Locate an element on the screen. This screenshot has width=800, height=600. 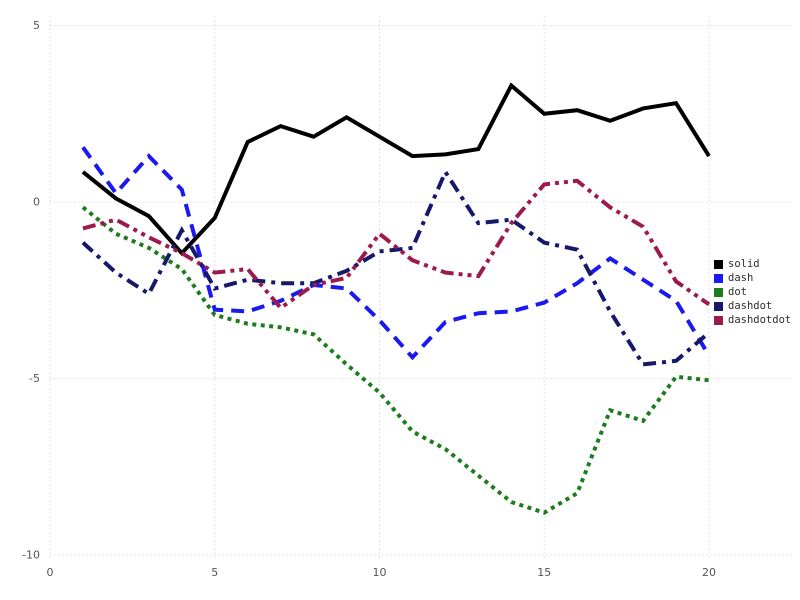
legend: solid dash dot dashdot dashdotdot is located at coordinates (752, 292).